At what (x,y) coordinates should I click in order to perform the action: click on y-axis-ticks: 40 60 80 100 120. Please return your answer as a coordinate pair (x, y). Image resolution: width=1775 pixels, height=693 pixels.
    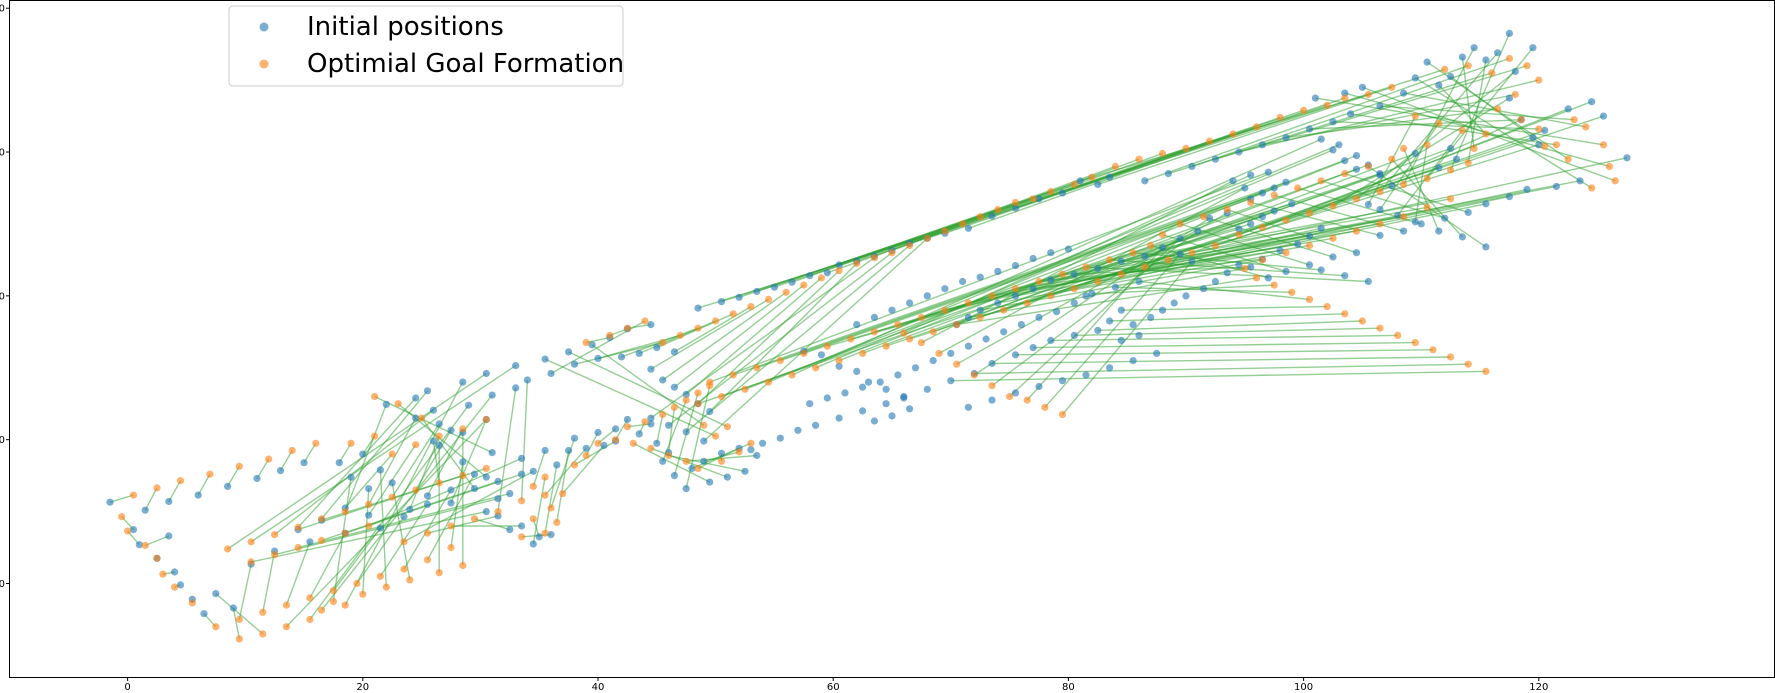
    Looking at the image, I should click on (5, 297).